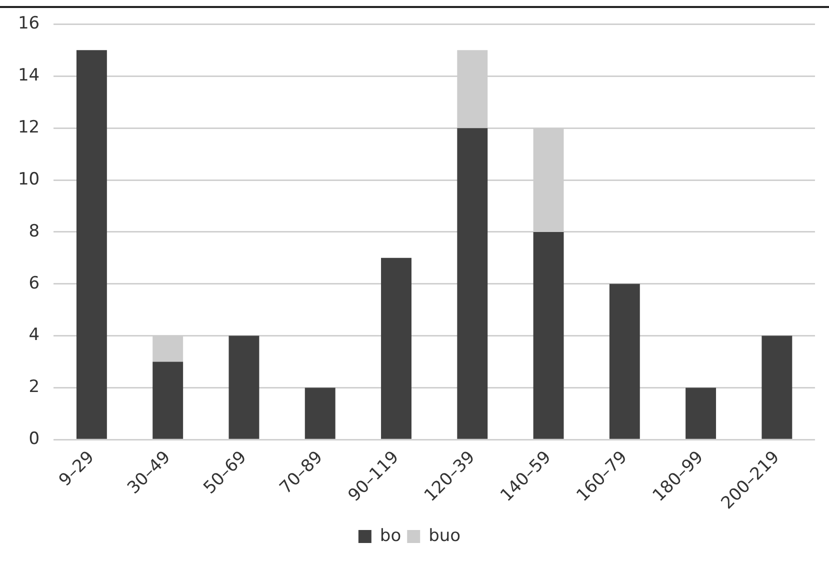 The height and width of the screenshot is (565, 829). What do you see at coordinates (444, 536) in the screenshot?
I see `legend-label: buo` at bounding box center [444, 536].